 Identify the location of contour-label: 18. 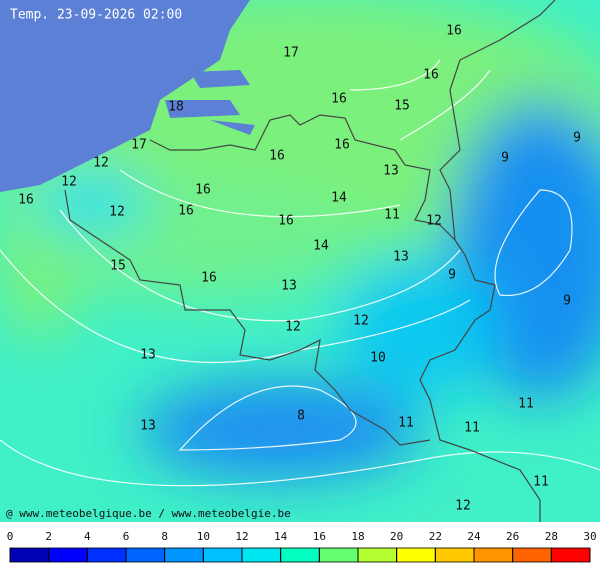
(176, 107).